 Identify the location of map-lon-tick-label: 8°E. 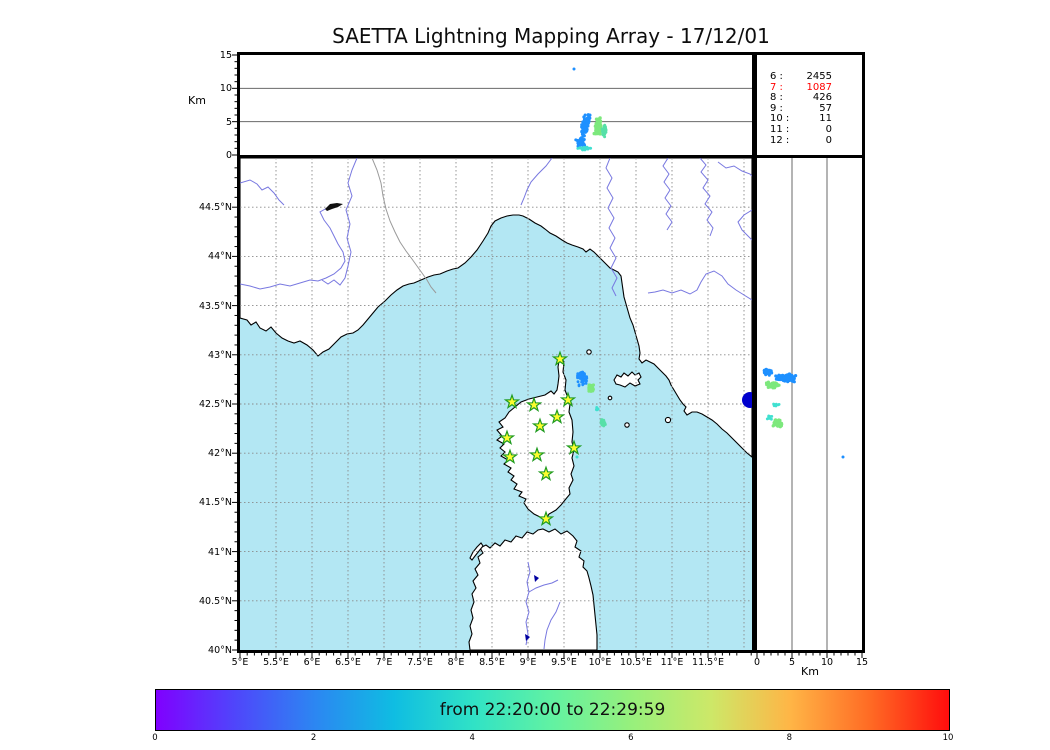
(456, 662).